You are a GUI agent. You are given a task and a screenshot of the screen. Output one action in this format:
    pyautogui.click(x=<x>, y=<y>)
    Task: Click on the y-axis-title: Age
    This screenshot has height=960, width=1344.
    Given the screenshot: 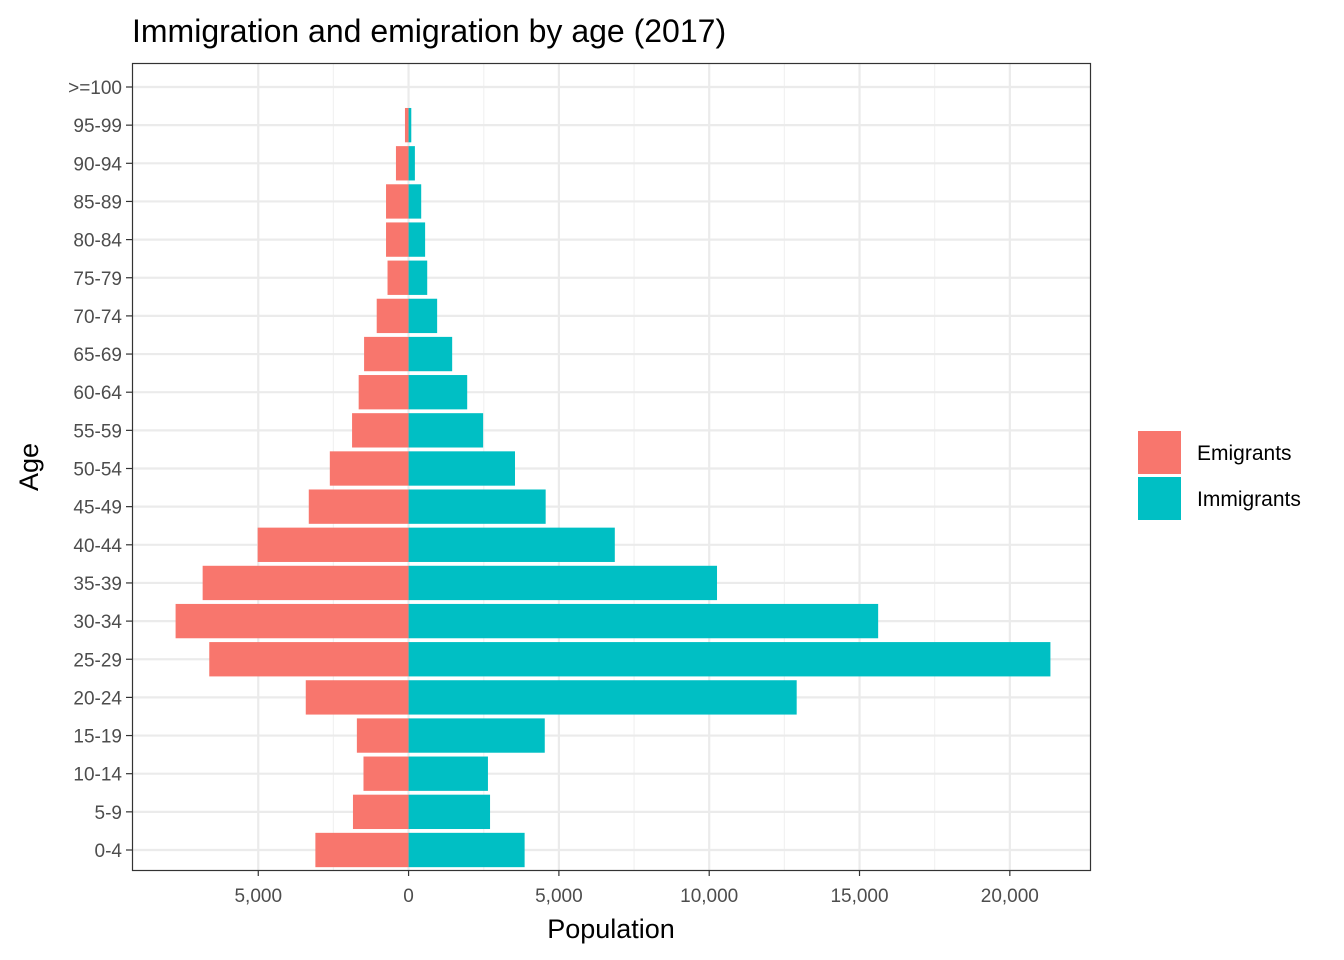 What is the action you would take?
    pyautogui.click(x=29, y=467)
    